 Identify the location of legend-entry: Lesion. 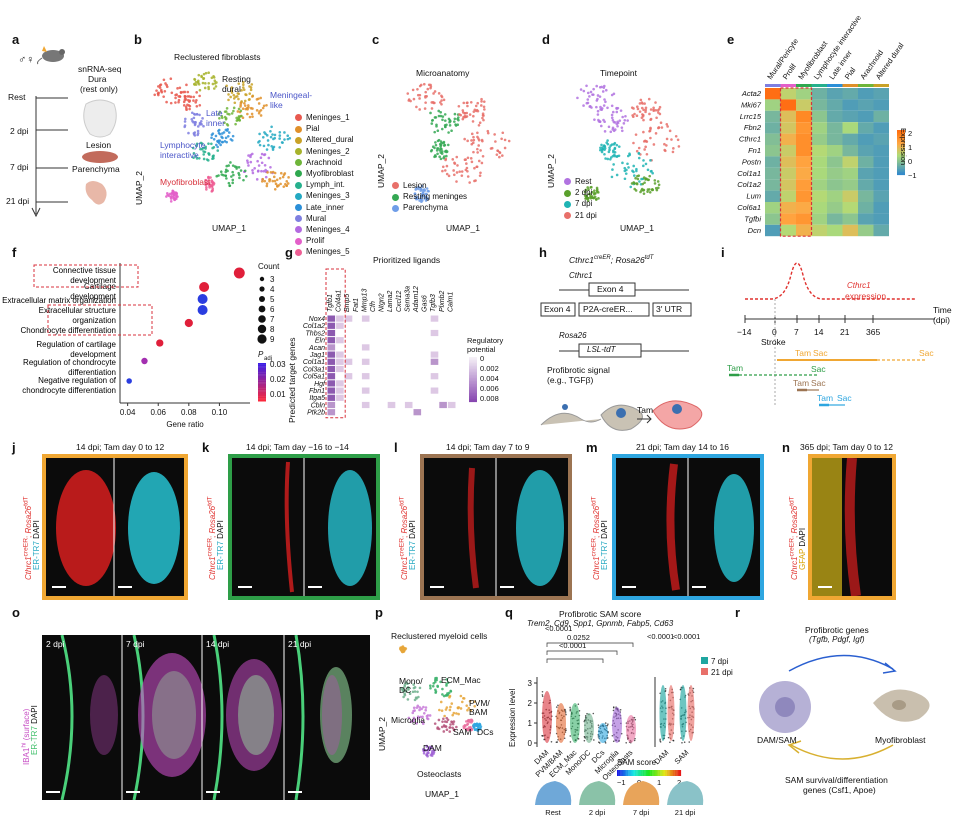
(429, 185).